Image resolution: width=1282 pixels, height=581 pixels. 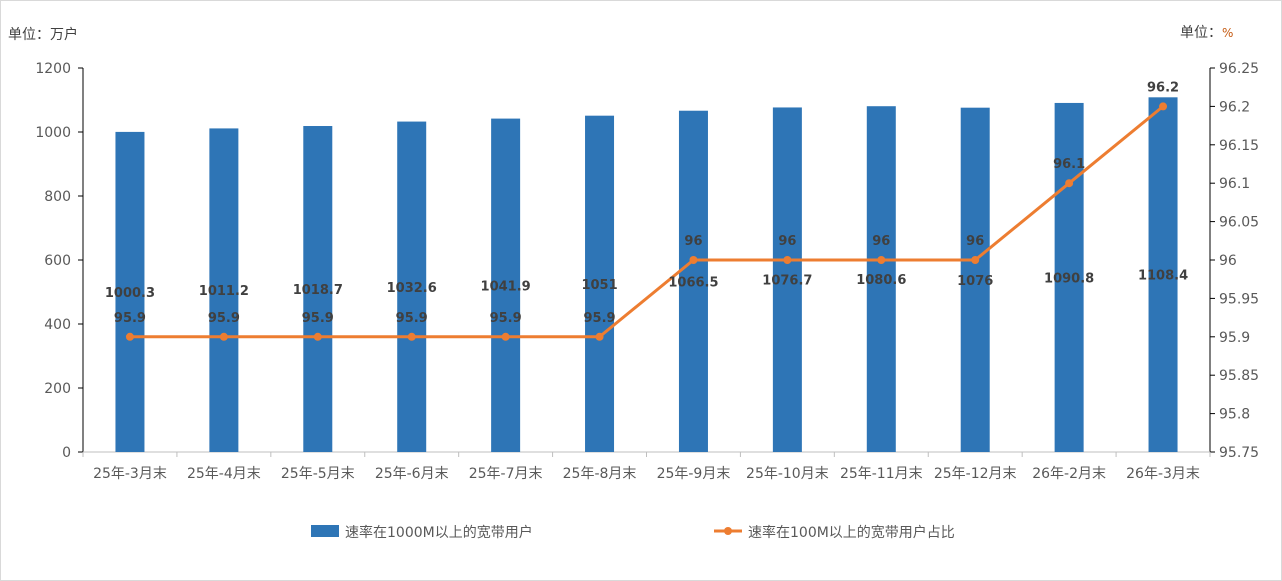 I want to click on bar-data-label: 1080.6, so click(x=881, y=280).